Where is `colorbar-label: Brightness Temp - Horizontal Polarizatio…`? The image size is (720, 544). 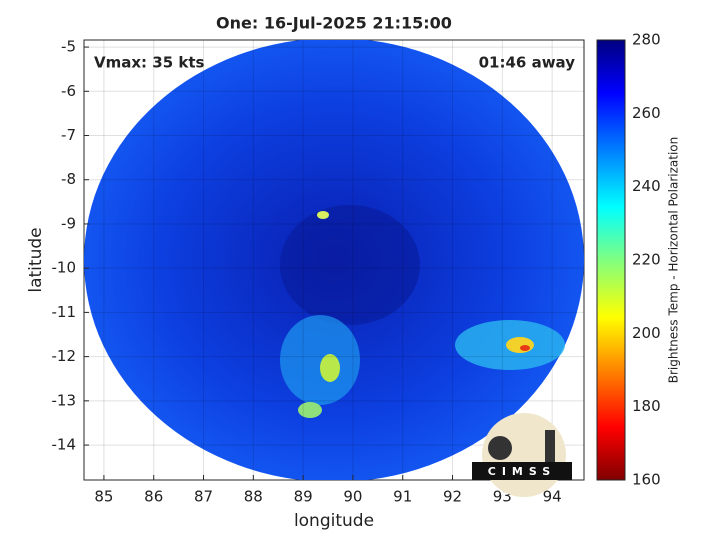 colorbar-label: Brightness Temp - Horizontal Polarizatio… is located at coordinates (674, 260).